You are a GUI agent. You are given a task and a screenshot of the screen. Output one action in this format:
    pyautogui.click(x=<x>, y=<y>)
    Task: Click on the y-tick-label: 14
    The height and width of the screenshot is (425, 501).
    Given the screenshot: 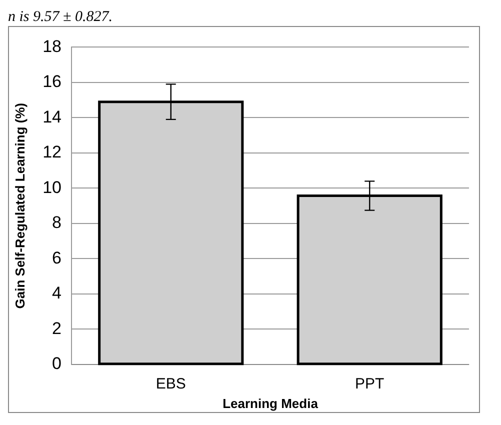 What is the action you would take?
    pyautogui.click(x=52, y=116)
    